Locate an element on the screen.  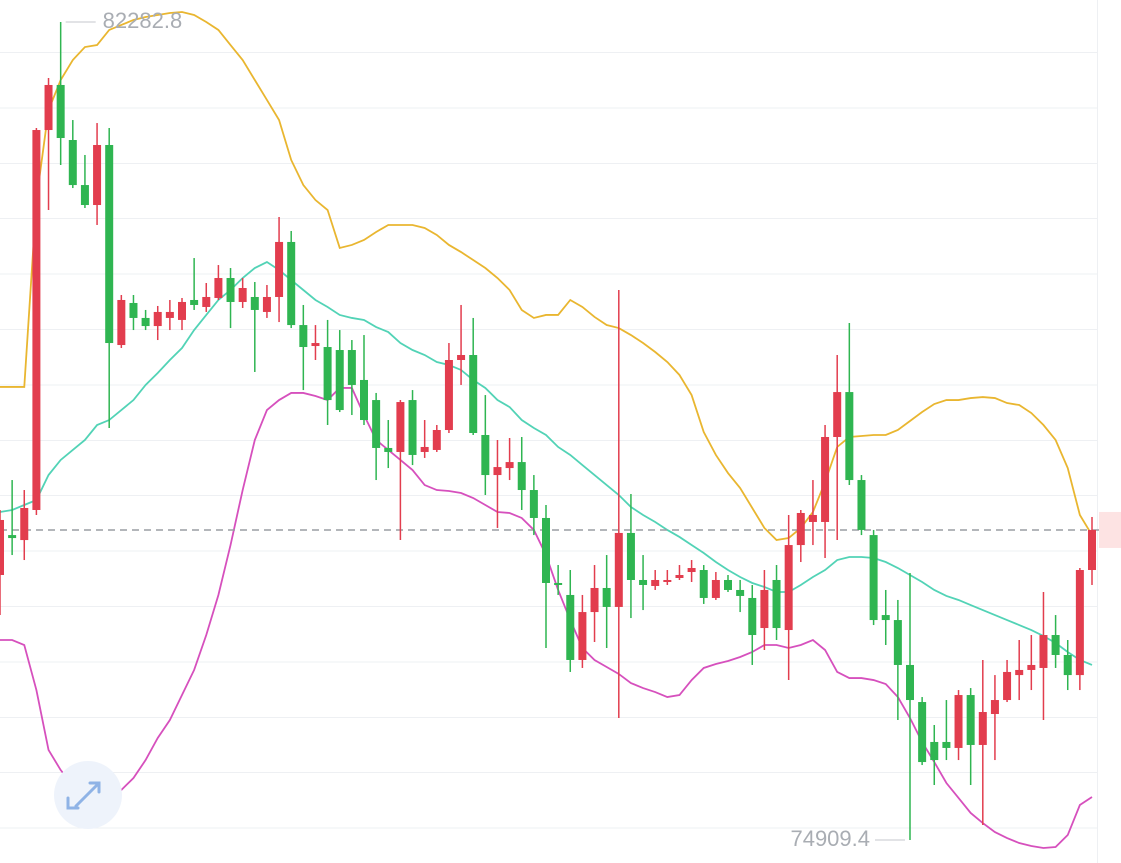
expand-button is located at coordinates (88, 795).